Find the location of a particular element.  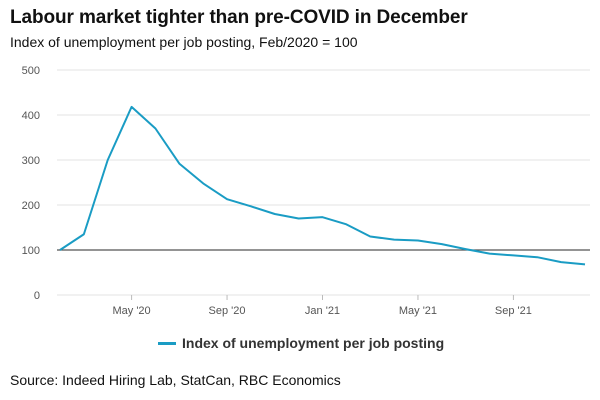

x-tick-label: Sep '21 is located at coordinates (513, 311).